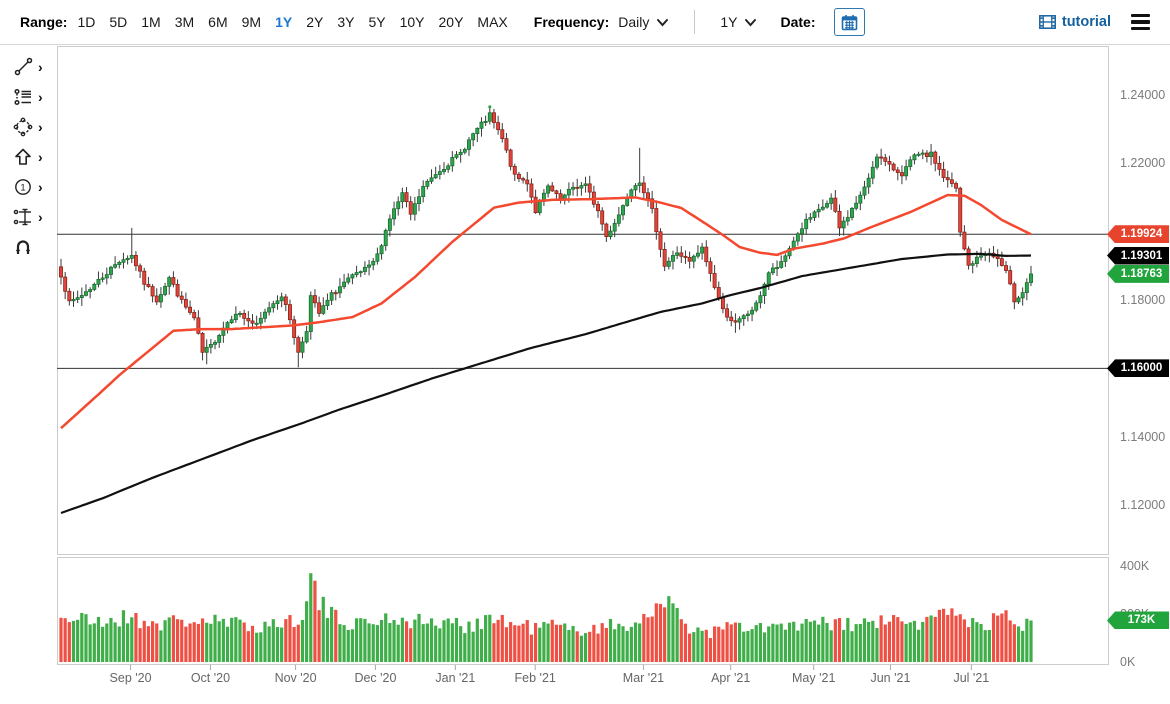  I want to click on arrow-tool-icon, so click(23, 156).